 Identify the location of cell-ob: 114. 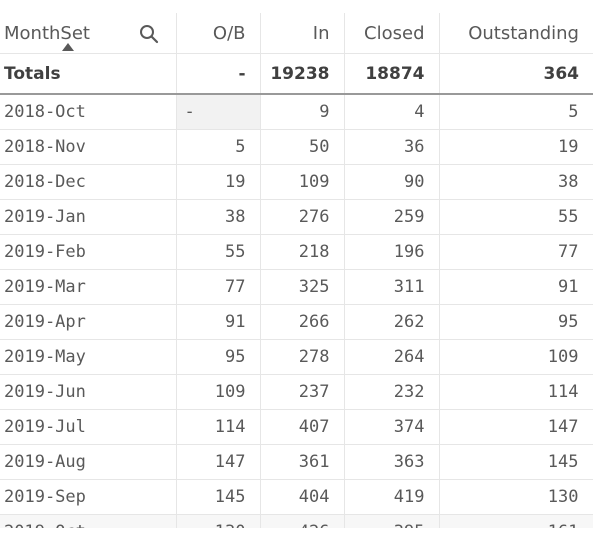
(218, 427).